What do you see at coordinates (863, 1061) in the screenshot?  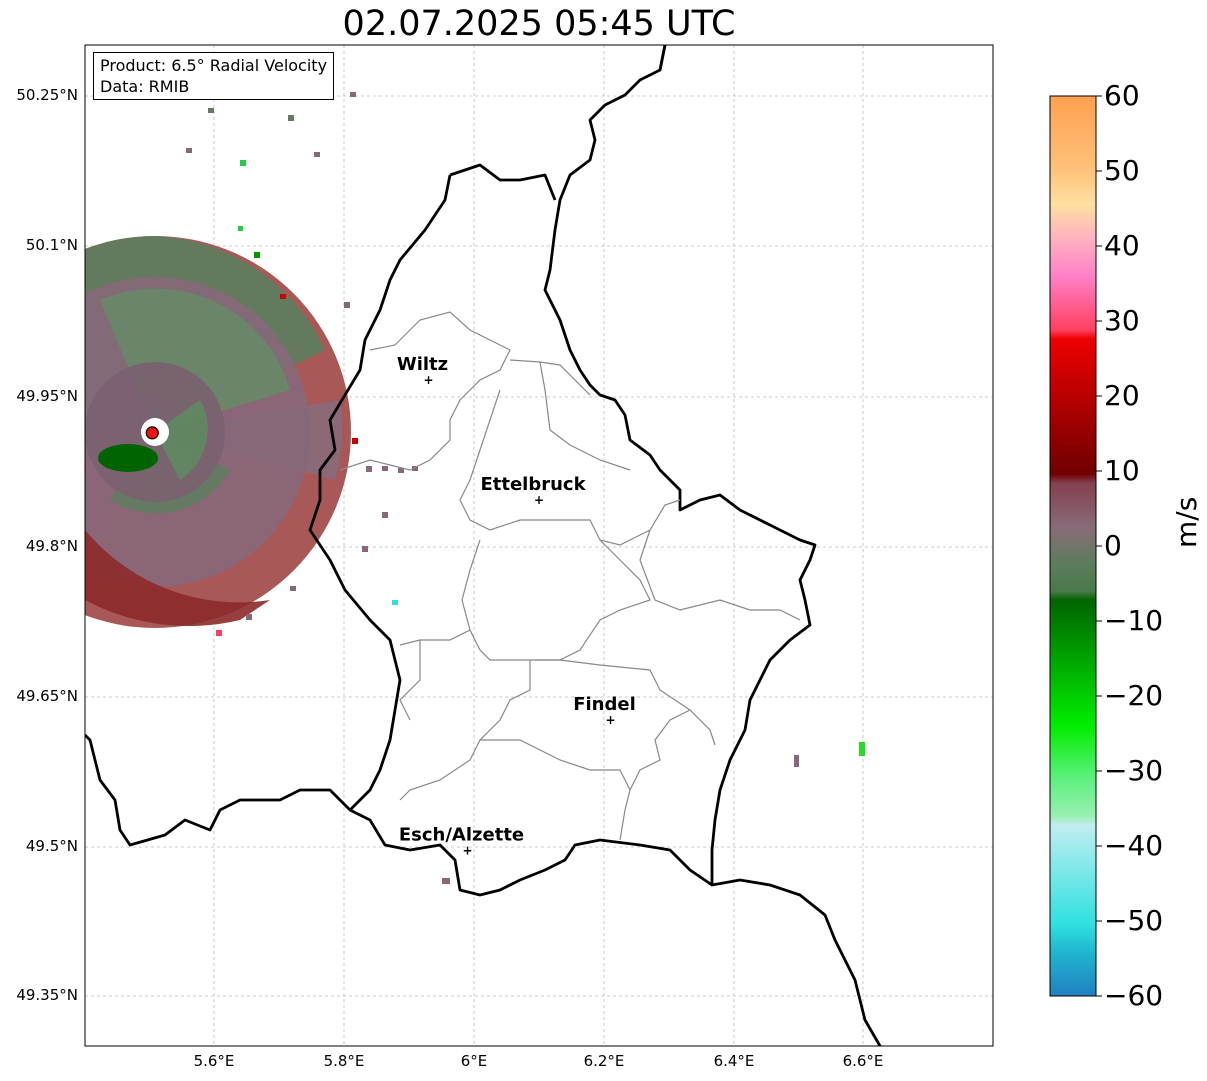 I see `lon-label: 6.6°E` at bounding box center [863, 1061].